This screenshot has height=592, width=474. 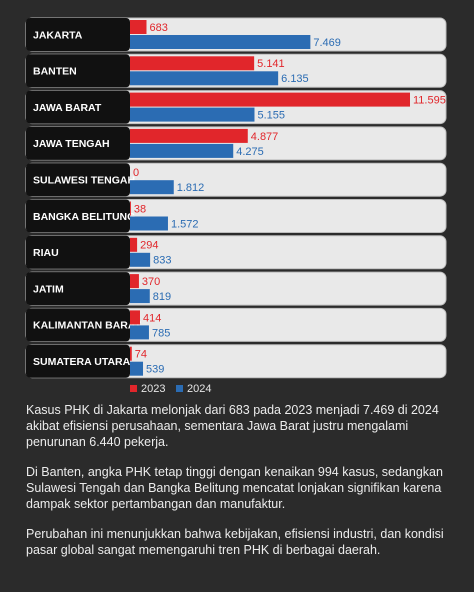 What do you see at coordinates (141, 355) in the screenshot?
I see `value-label: 74` at bounding box center [141, 355].